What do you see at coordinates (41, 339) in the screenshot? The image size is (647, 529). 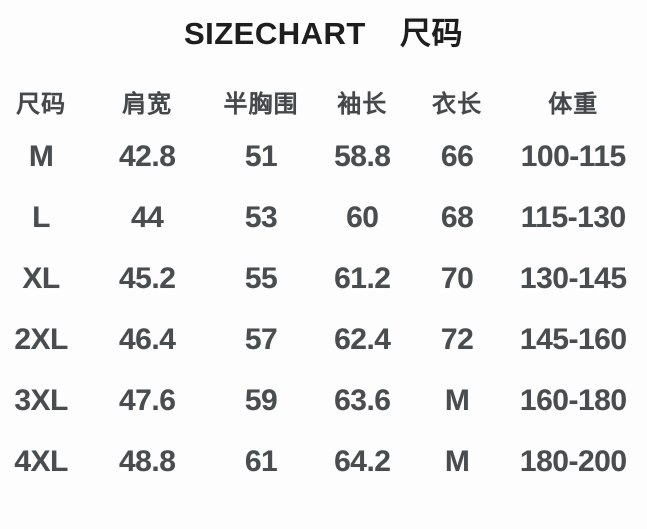 I see `size-label-cell: 2XL` at bounding box center [41, 339].